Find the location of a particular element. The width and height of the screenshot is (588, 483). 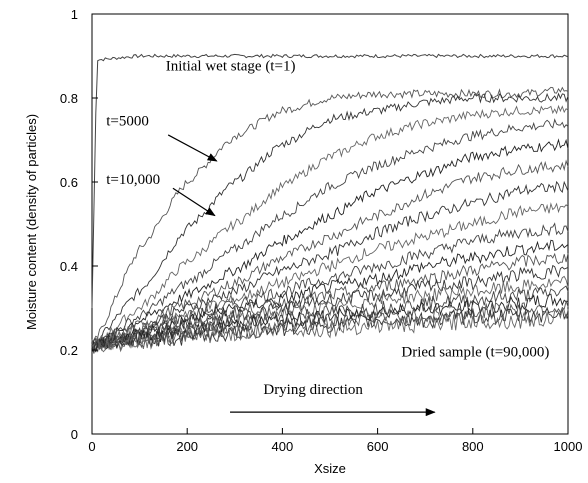

y-tick-label: 0.6 is located at coordinates (69, 182).